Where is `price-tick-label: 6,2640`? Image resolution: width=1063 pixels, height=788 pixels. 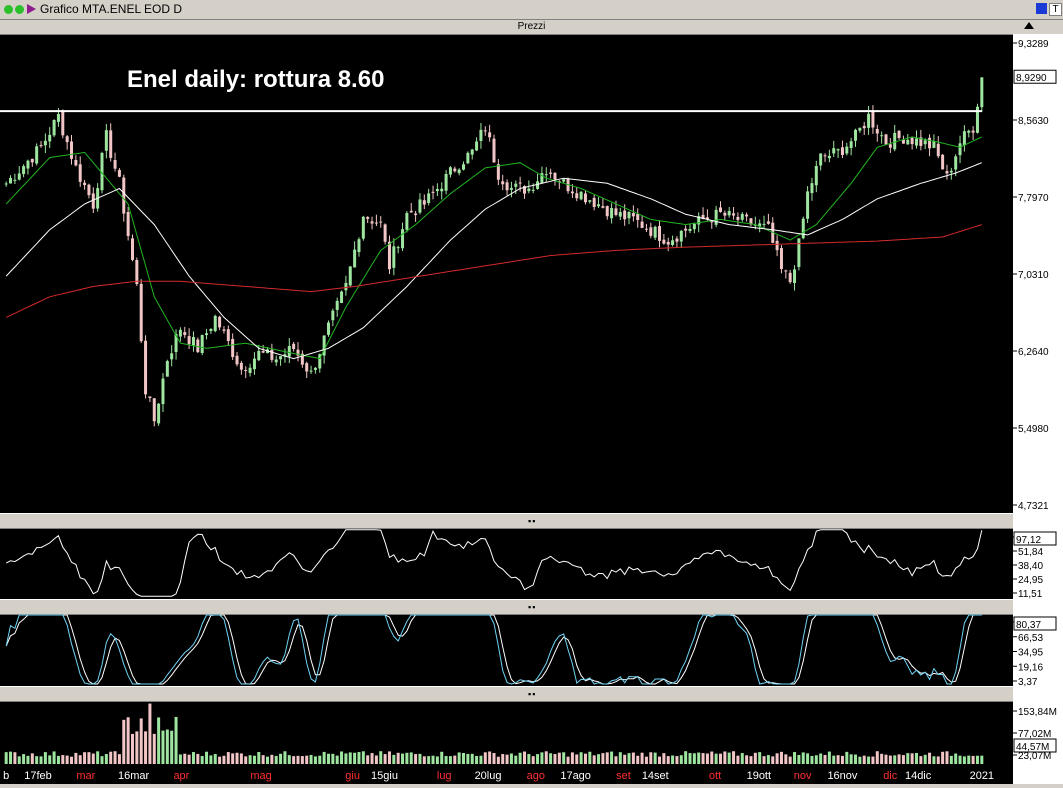
price-tick-label: 6,2640 is located at coordinates (1033, 352).